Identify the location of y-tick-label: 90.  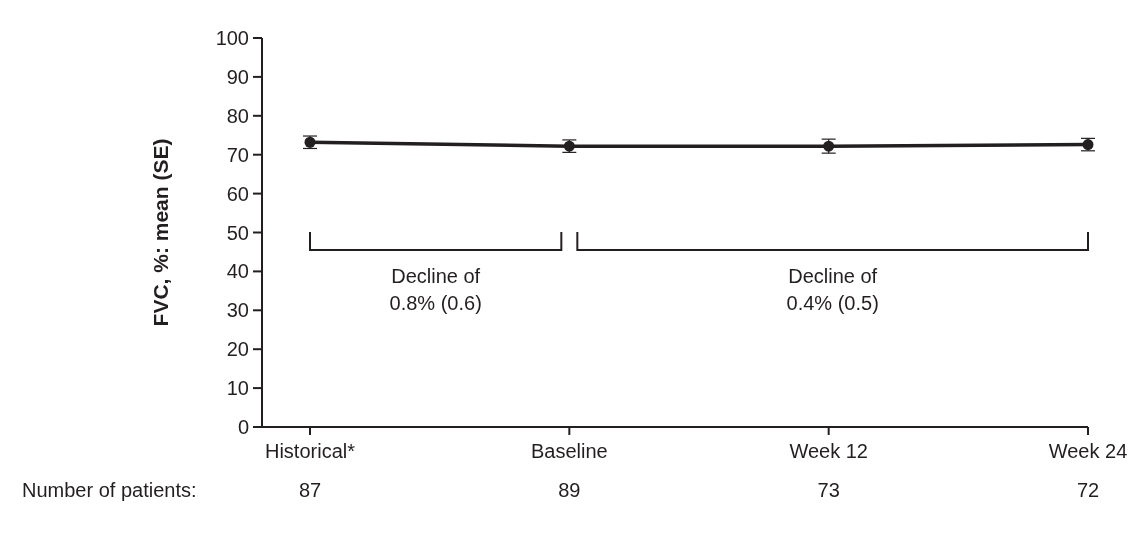
(237, 76).